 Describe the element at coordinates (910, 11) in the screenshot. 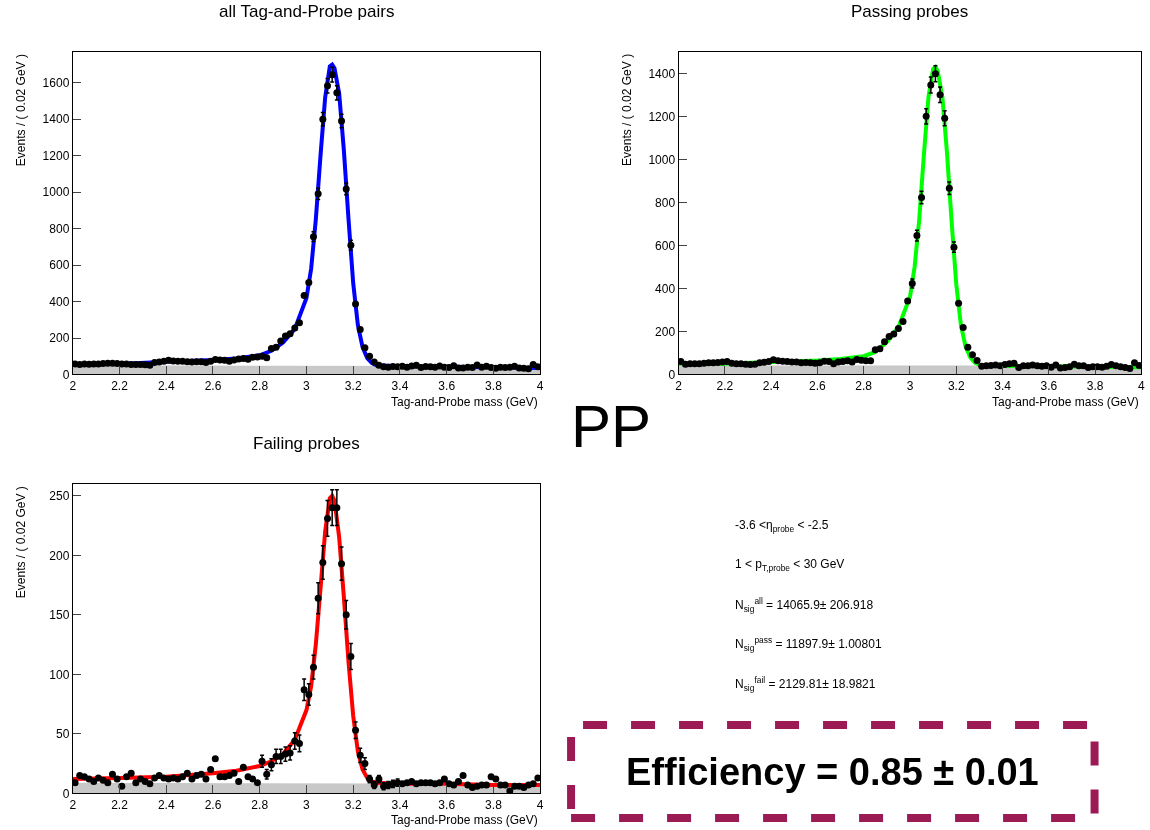

I see `chart-title: Passing probes` at that location.